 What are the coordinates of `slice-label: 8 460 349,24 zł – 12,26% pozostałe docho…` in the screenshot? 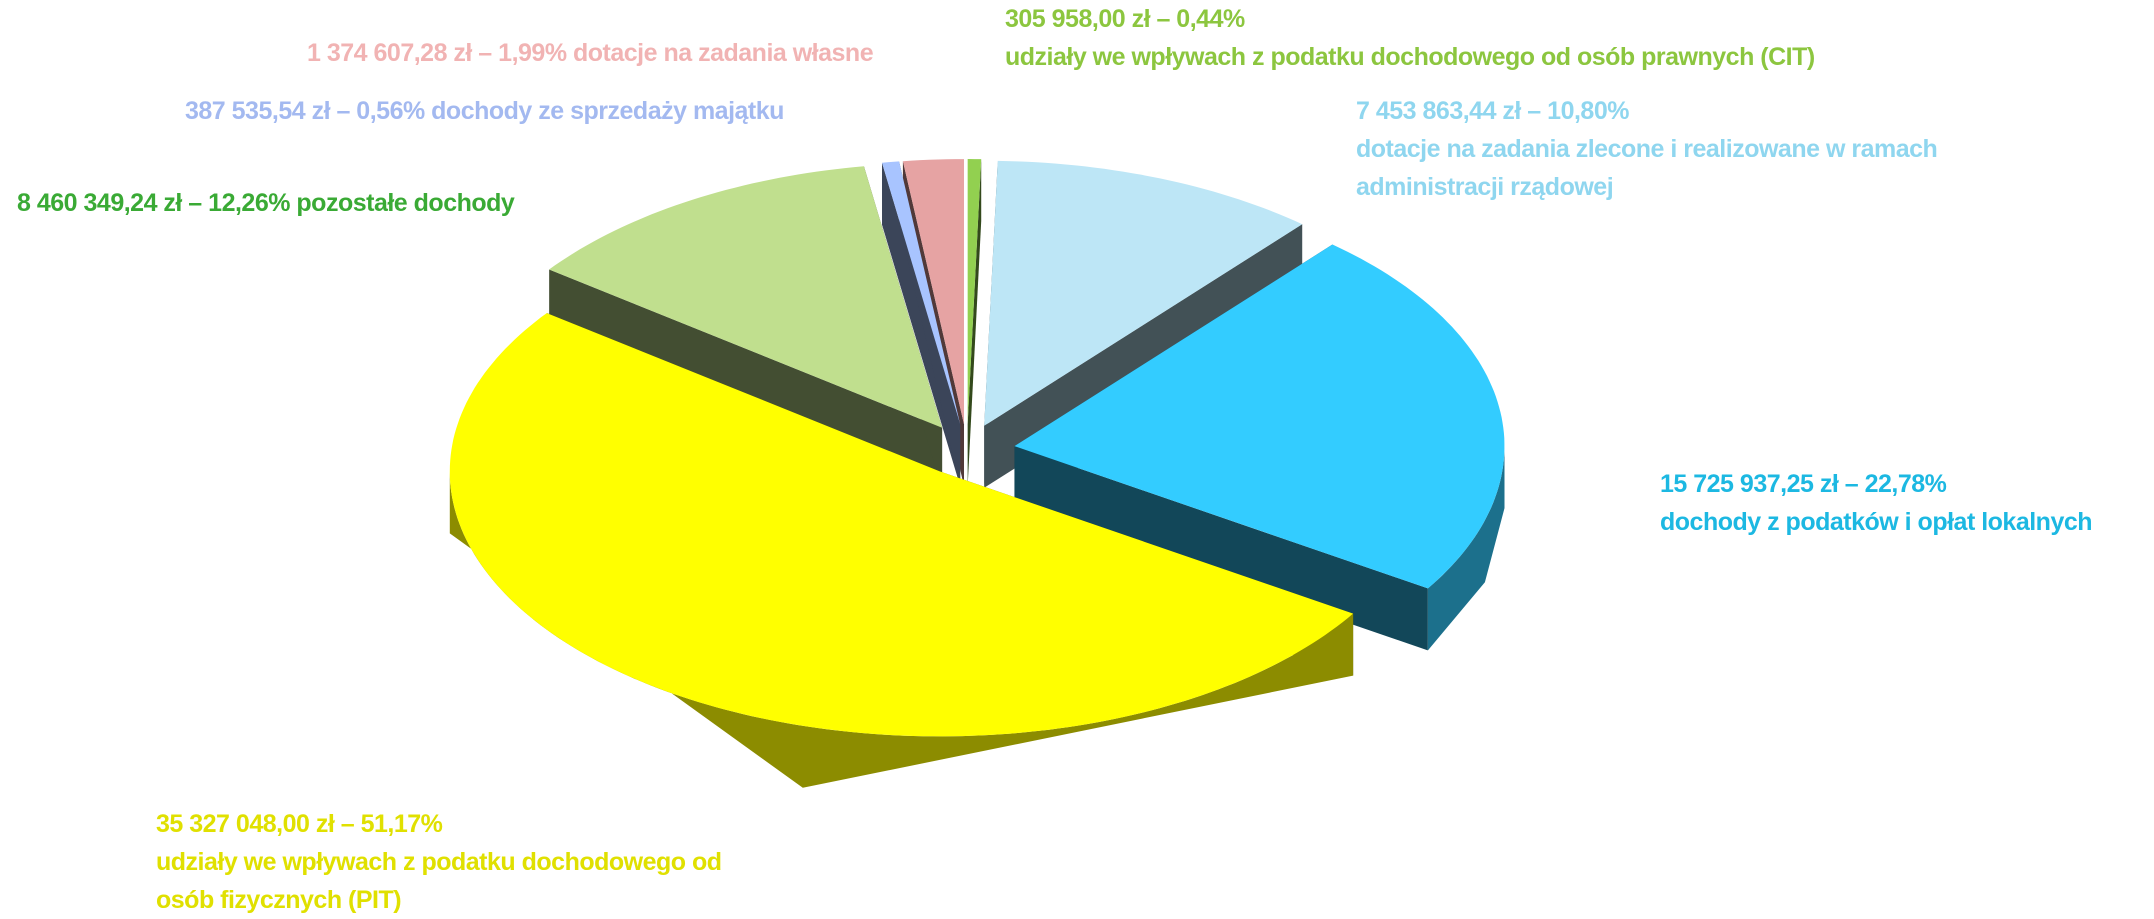 It's located at (266, 203).